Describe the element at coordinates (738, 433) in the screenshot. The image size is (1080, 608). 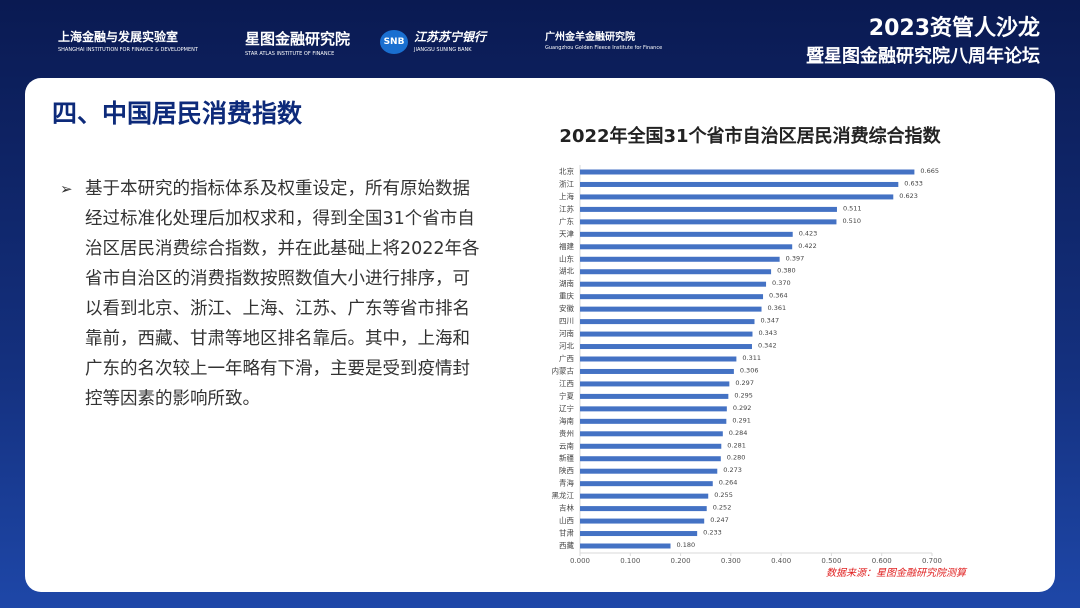
I see `value-label: 0.284` at that location.